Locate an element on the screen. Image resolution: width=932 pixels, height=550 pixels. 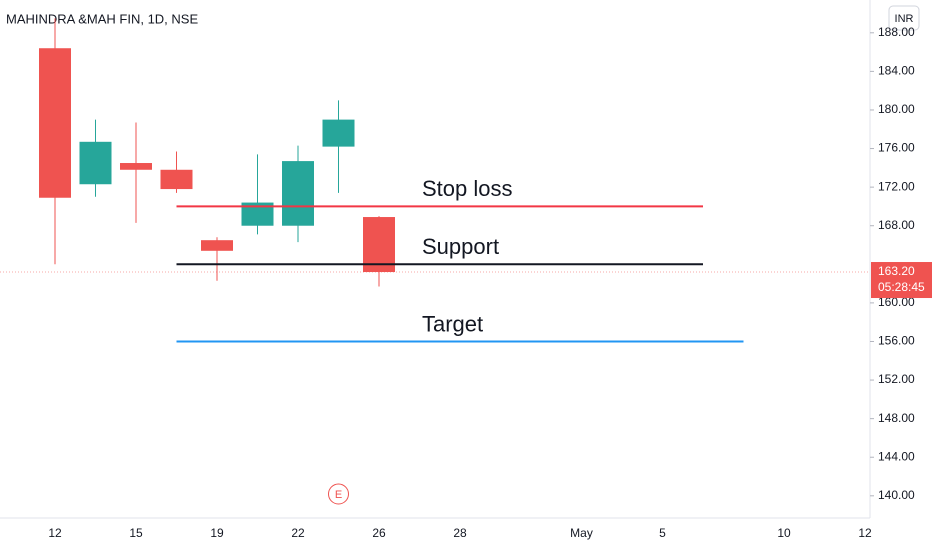
y-tick-label: 148.00 is located at coordinates (896, 418).